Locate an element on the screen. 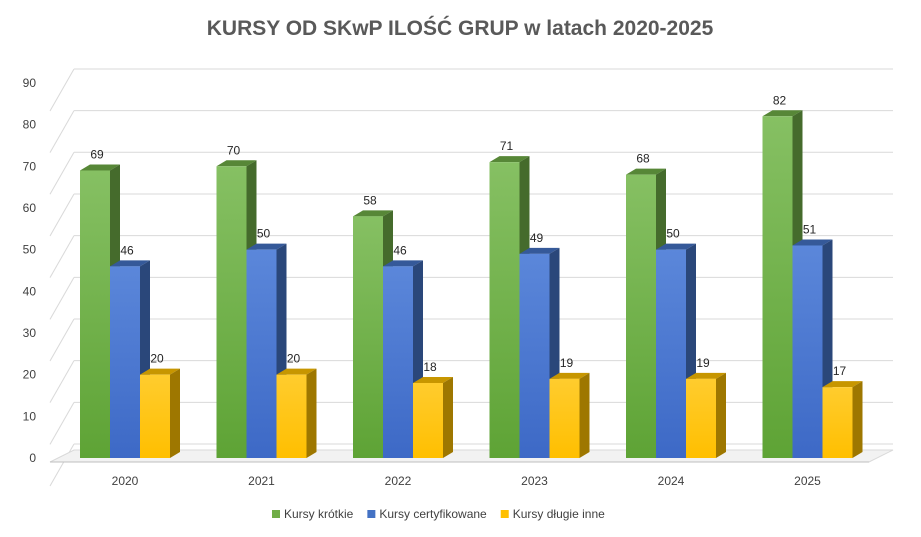  data-label: 58 is located at coordinates (370, 200).